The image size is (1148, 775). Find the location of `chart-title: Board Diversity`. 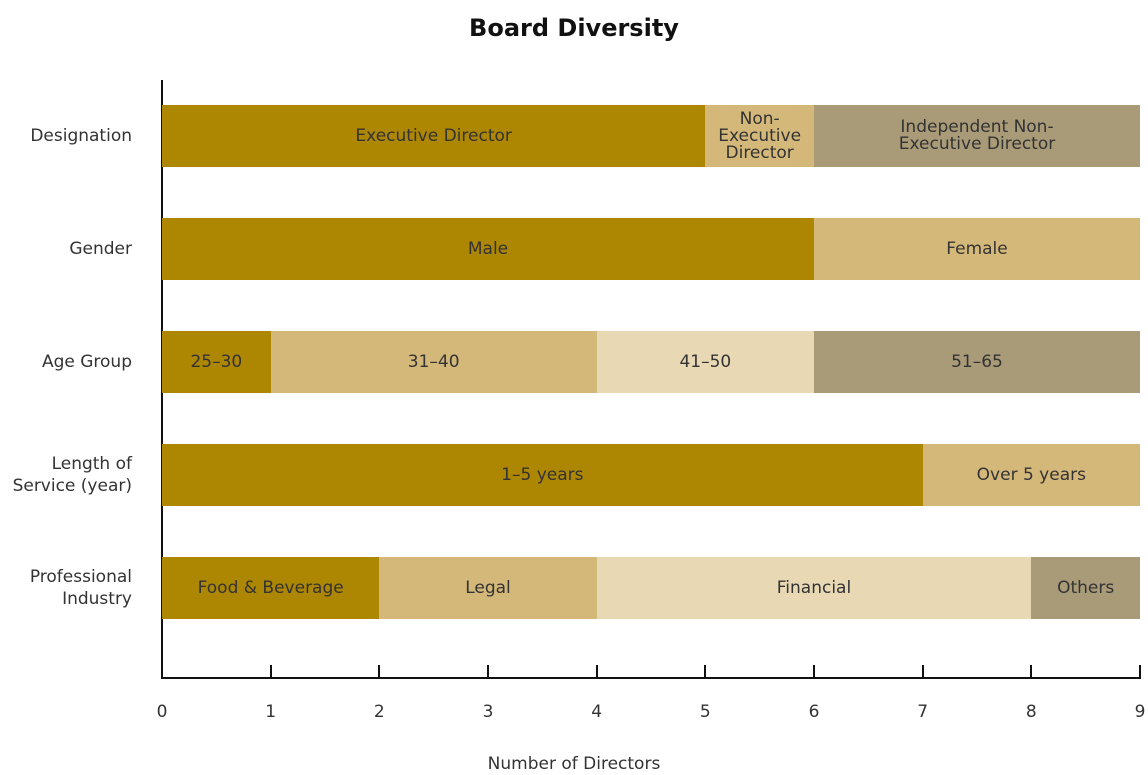

chart-title: Board Diversity is located at coordinates (574, 28).